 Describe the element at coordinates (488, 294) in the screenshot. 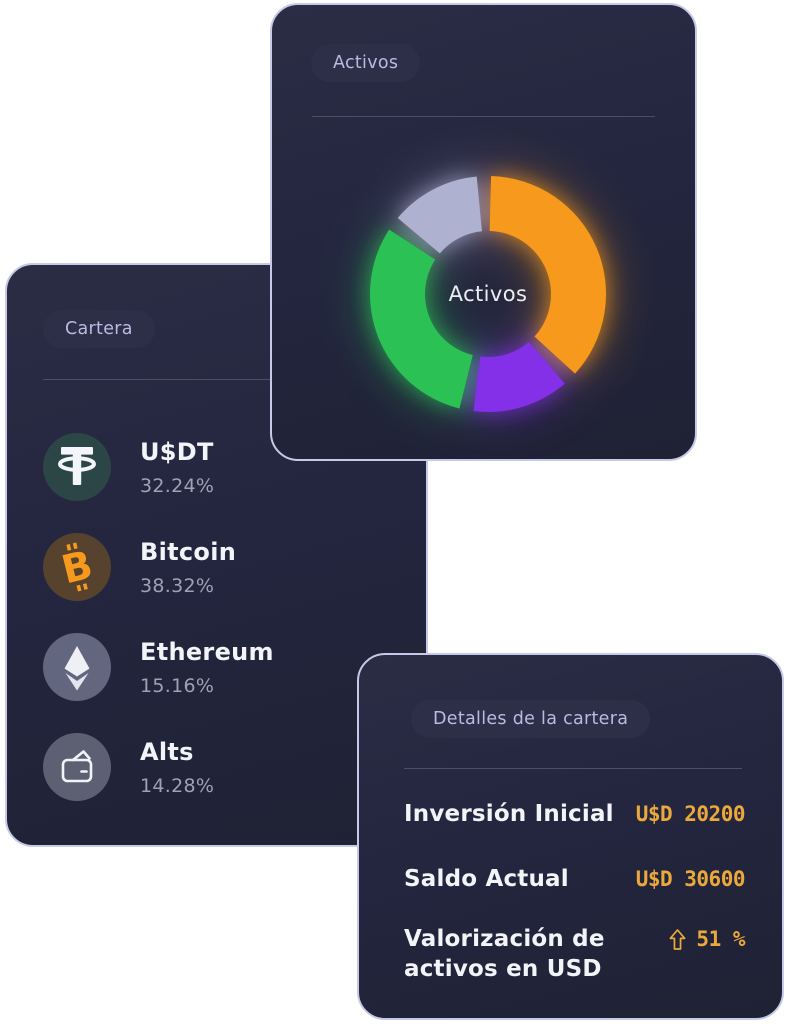

I see `portfolio-donut-chart: Activos` at that location.